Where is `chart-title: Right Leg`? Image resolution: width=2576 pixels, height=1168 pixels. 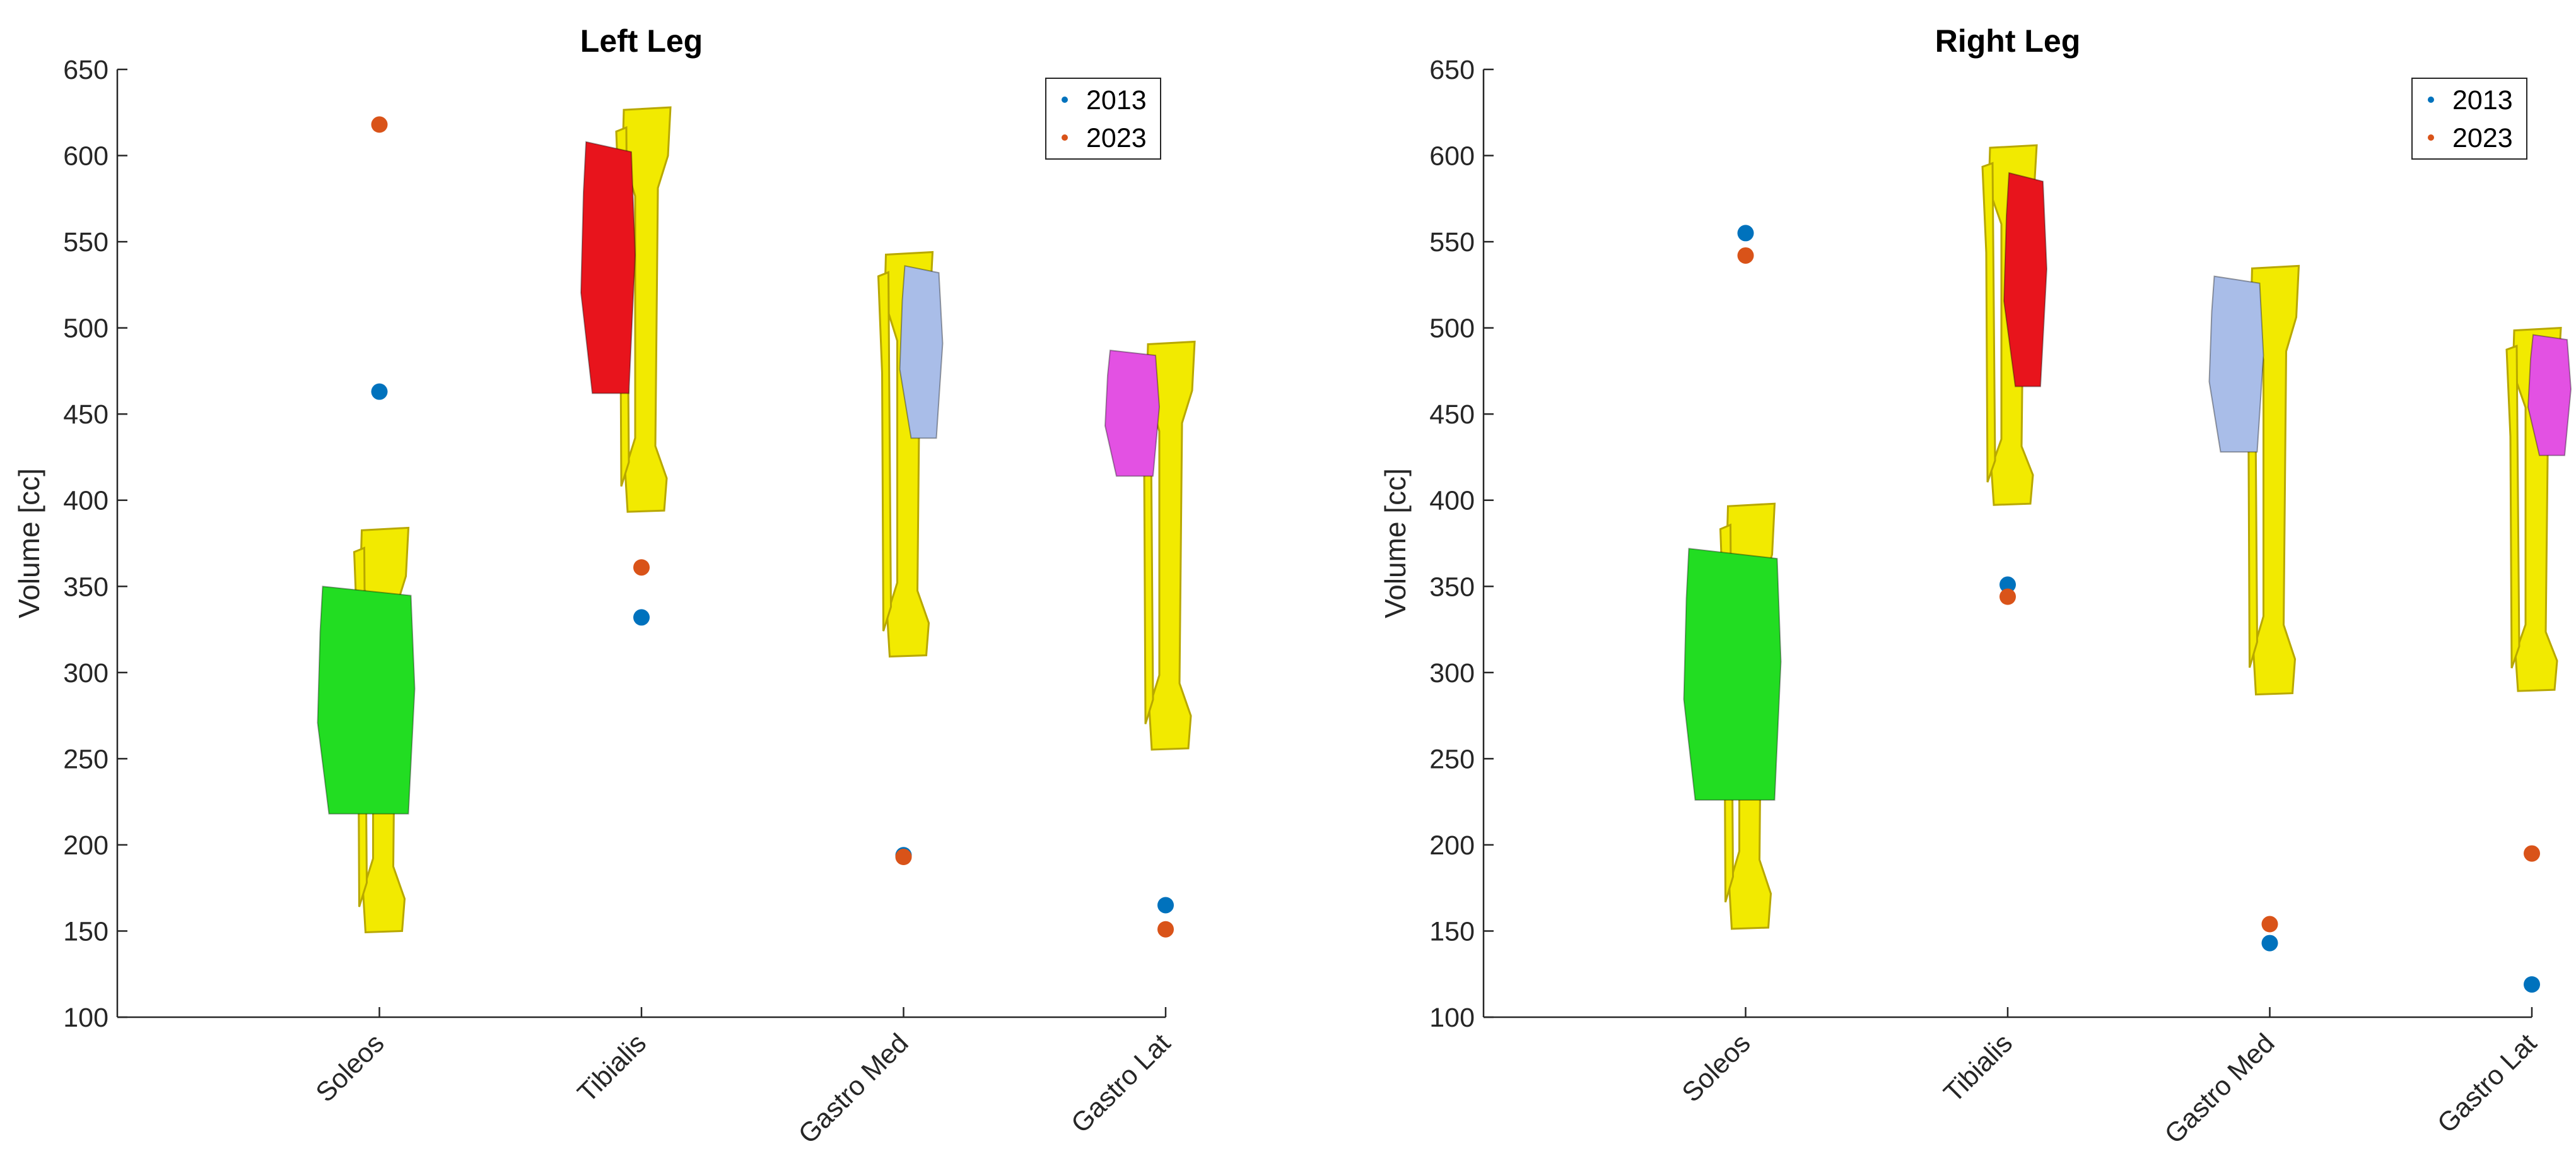
chart-title: Right Leg is located at coordinates (2008, 41).